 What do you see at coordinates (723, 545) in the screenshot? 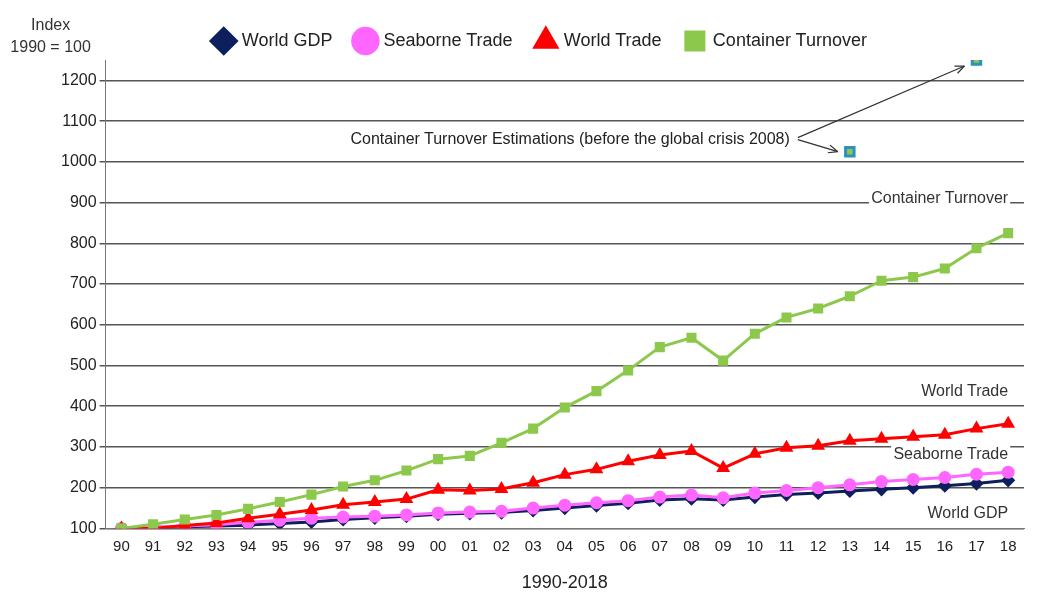
I see `x-tick-label: 09` at bounding box center [723, 545].